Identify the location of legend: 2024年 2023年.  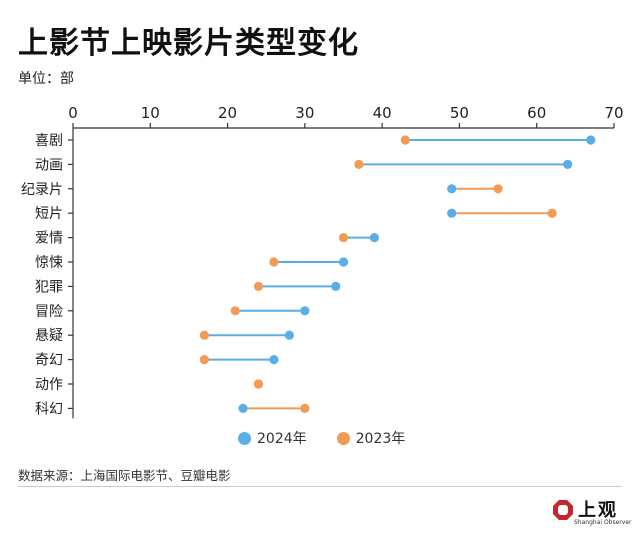
(321, 438).